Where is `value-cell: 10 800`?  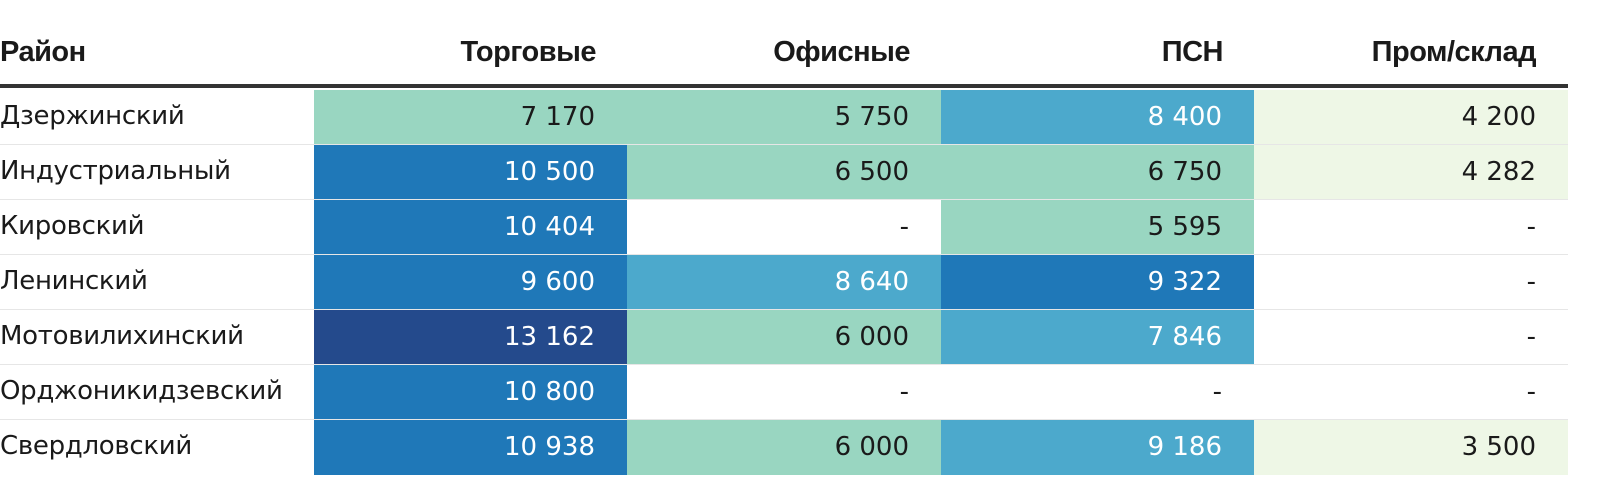
value-cell: 10 800 is located at coordinates (470, 392).